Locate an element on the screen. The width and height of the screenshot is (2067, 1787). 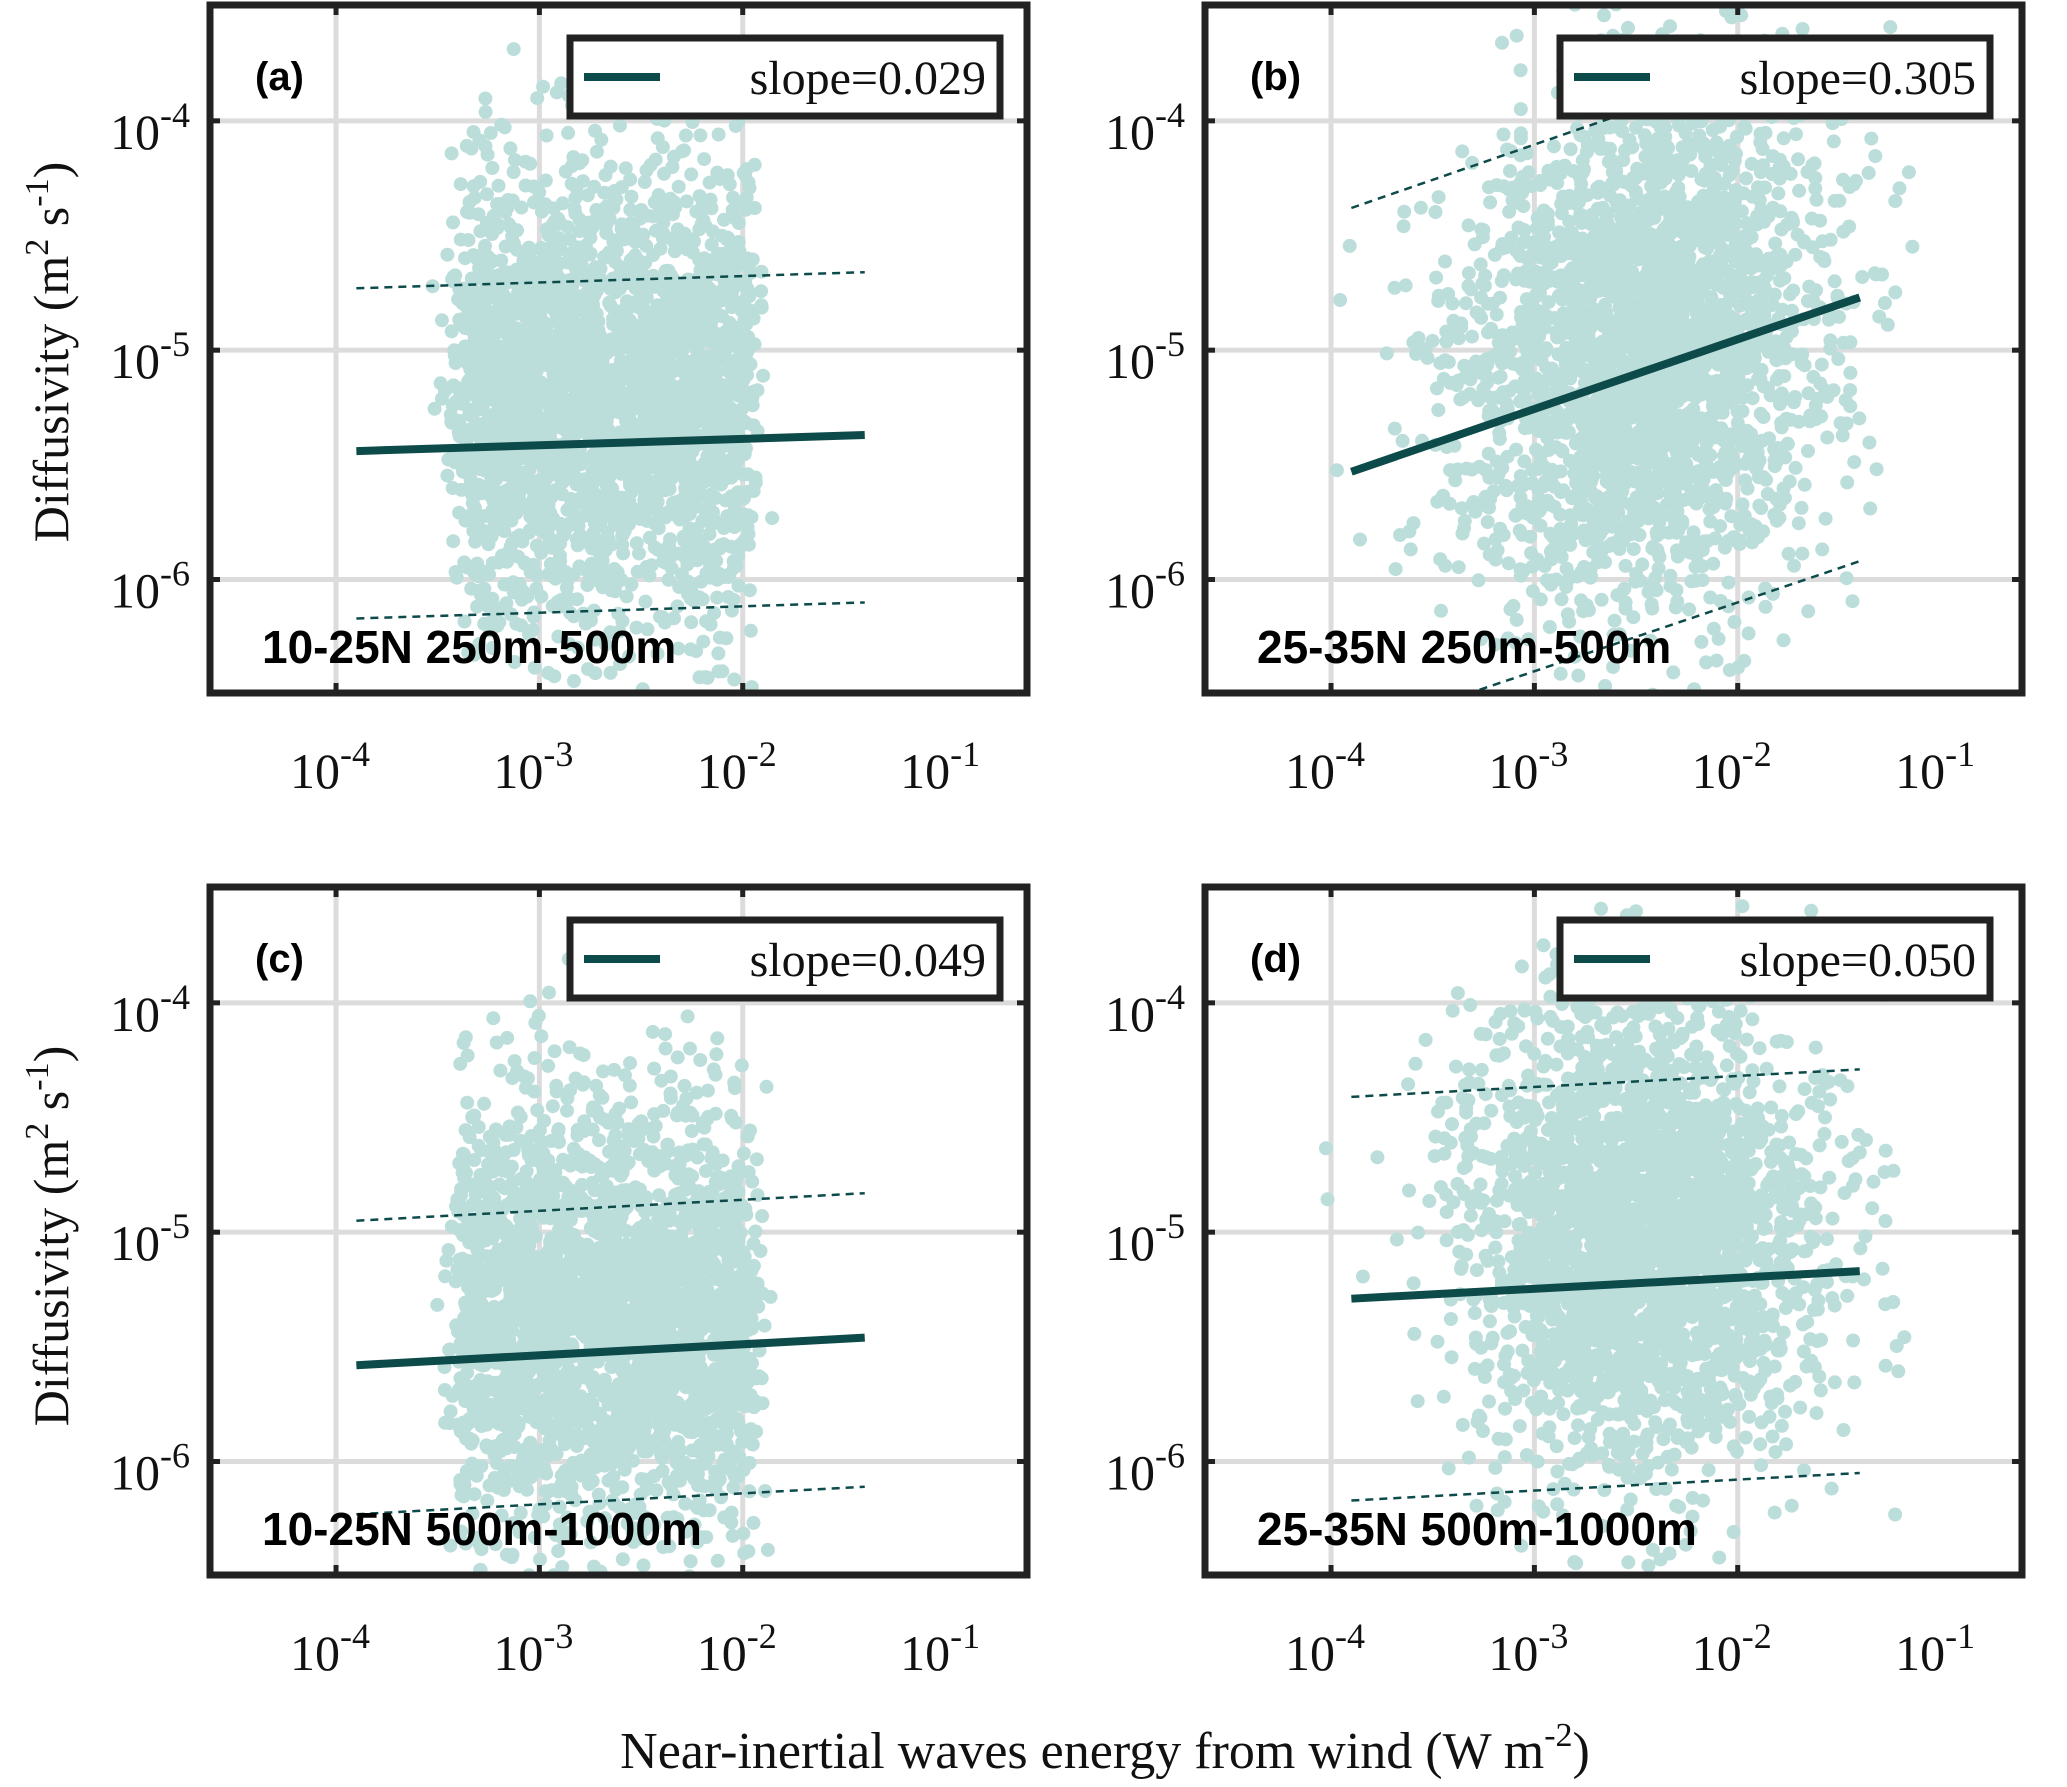
scatter-points is located at coordinates (602, 393).